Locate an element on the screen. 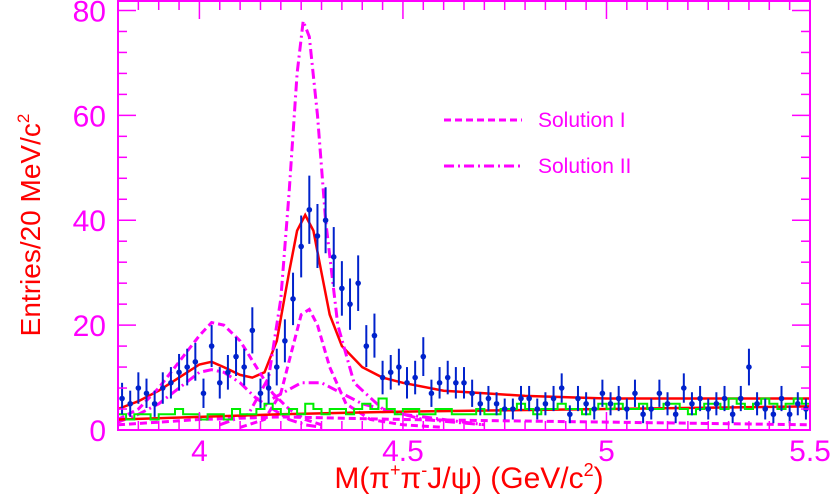 This screenshot has width=830, height=498. x-title-part: J/ψ) (GeV/c is located at coordinates (505, 478).